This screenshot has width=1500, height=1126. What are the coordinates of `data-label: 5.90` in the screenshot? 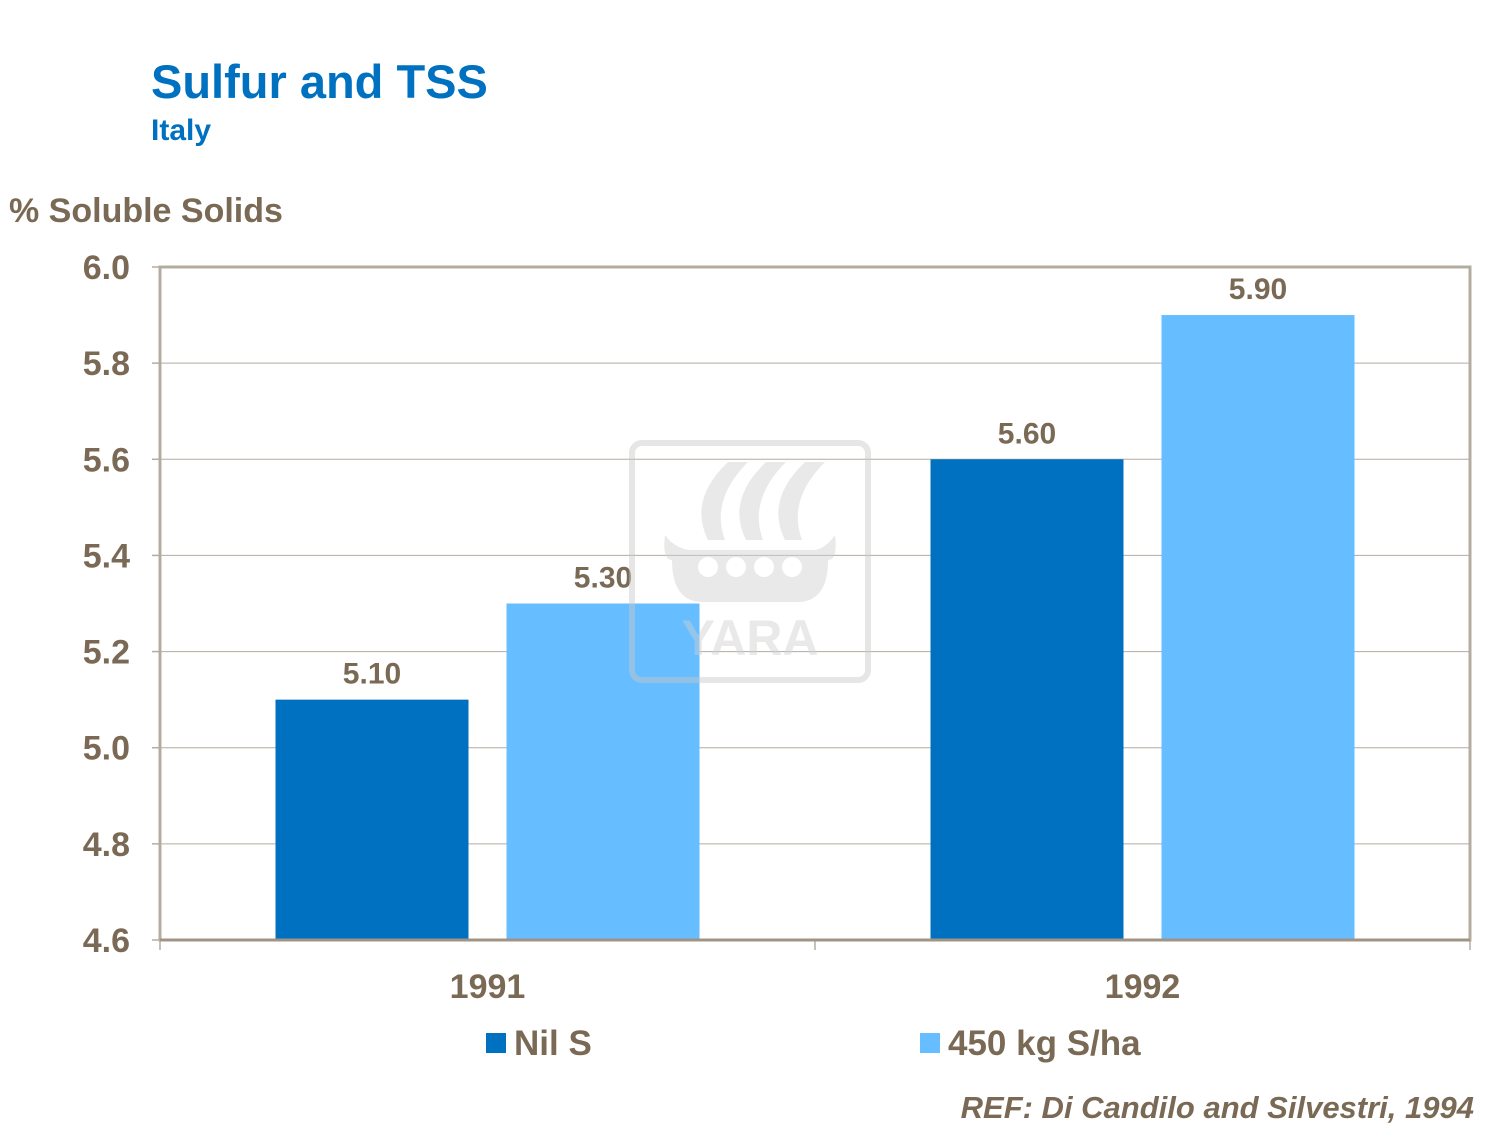 It's located at (1258, 289).